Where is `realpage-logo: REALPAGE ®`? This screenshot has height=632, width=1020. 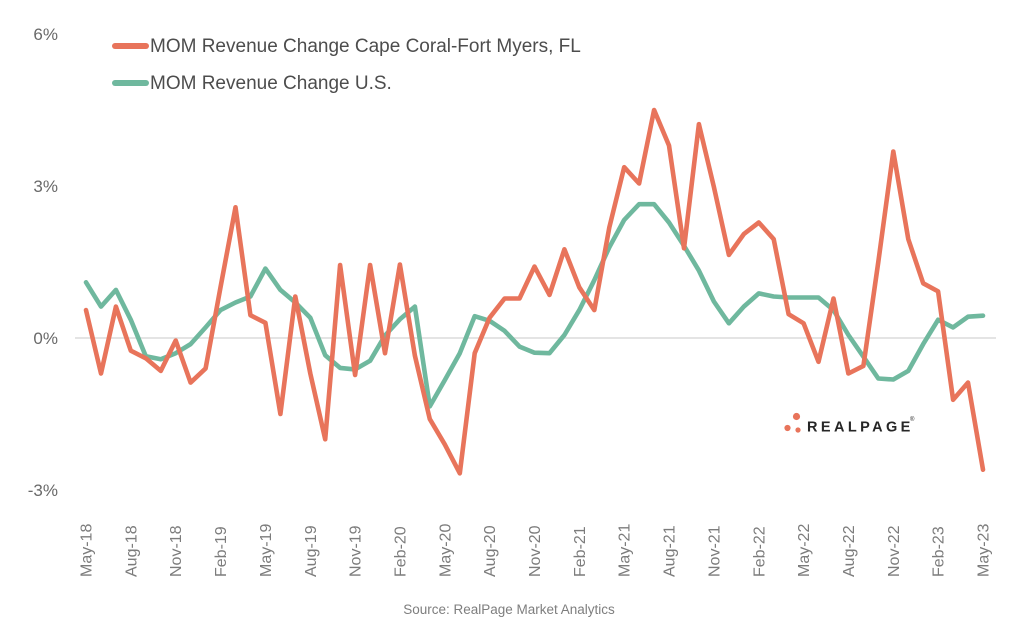
realpage-logo: REALPAGE ® is located at coordinates (849, 424).